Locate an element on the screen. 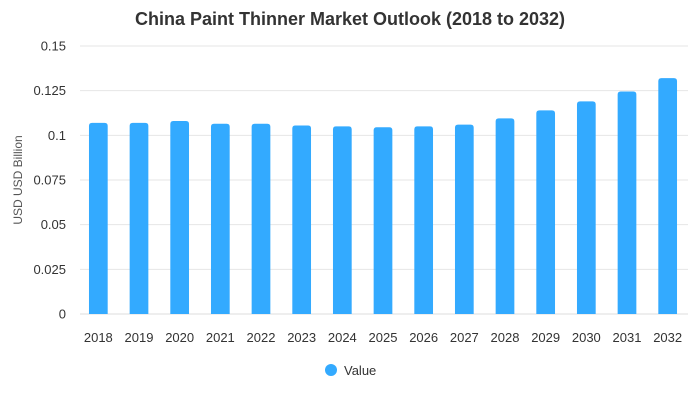  bar-2031 is located at coordinates (627, 202).